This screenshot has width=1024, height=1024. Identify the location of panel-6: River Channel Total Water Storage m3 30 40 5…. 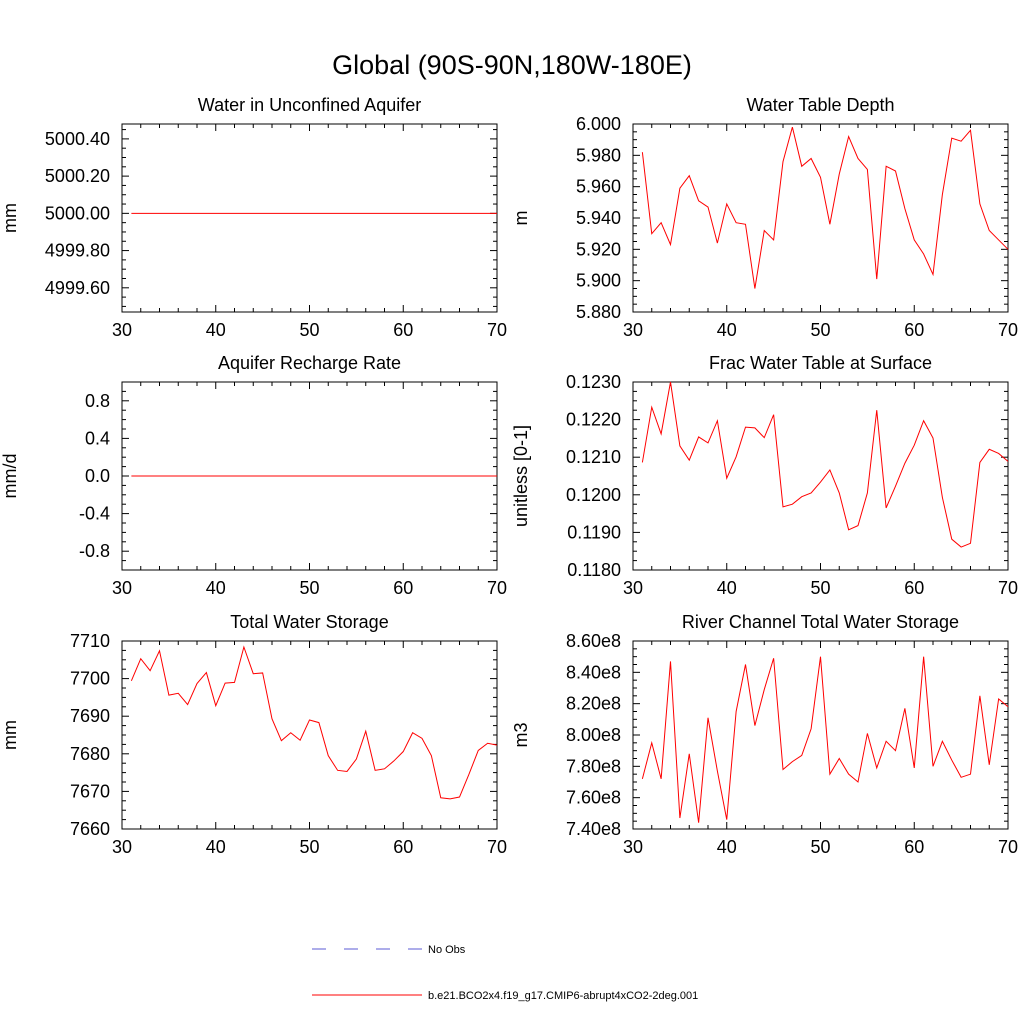
(764, 734).